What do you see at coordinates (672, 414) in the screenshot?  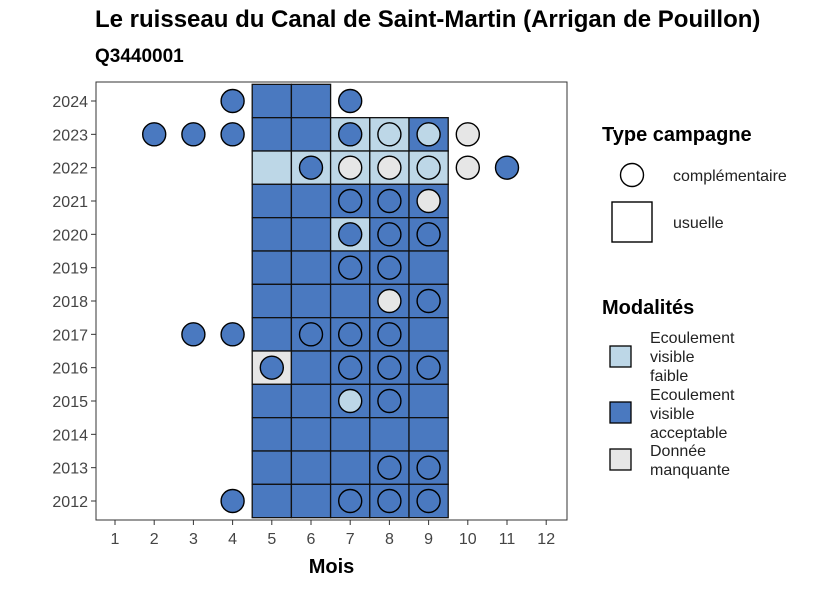 I see `legend-label-acc: visible` at bounding box center [672, 414].